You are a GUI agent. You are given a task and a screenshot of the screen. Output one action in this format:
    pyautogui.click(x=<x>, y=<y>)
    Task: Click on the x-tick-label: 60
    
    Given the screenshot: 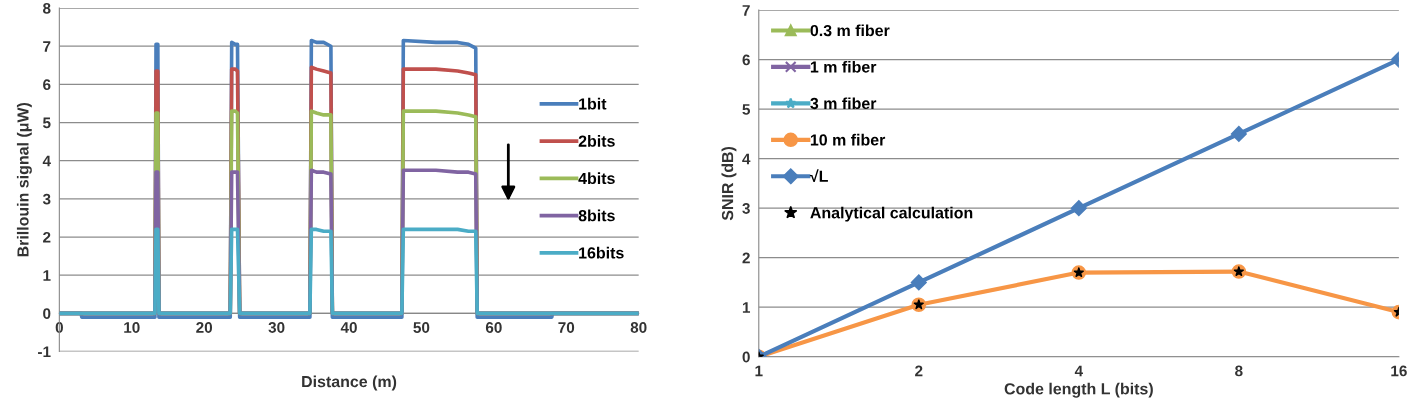 What is the action you would take?
    pyautogui.click(x=493, y=327)
    